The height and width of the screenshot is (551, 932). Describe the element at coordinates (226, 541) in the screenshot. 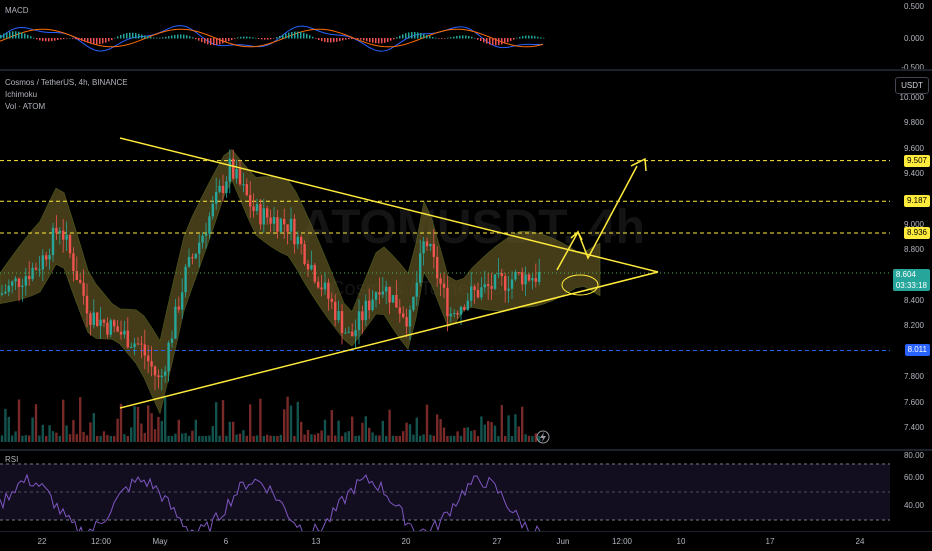

I see `time-label: 6` at that location.